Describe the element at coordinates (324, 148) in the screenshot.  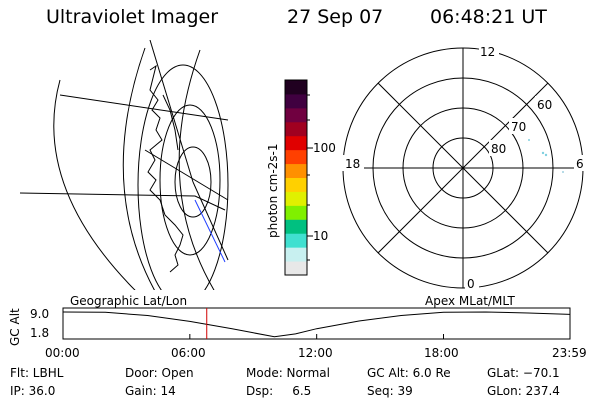
I see `colorbar-tick-100: 100` at that location.